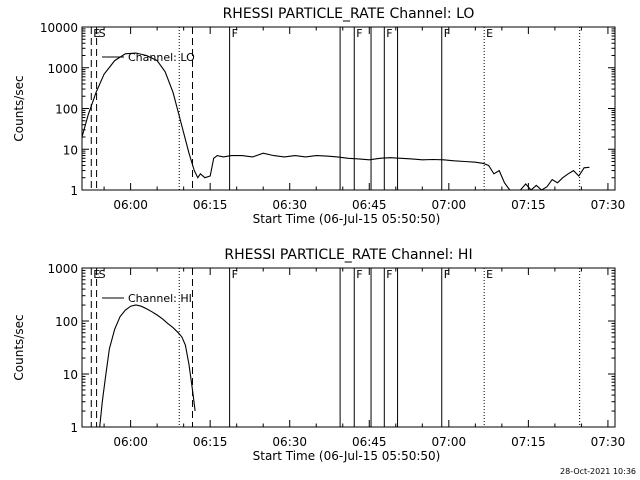 The width and height of the screenshot is (640, 480). What do you see at coordinates (347, 219) in the screenshot?
I see `p1-x-axis-label: Start Time (06-Jul-15 05:50:50)` at bounding box center [347, 219].